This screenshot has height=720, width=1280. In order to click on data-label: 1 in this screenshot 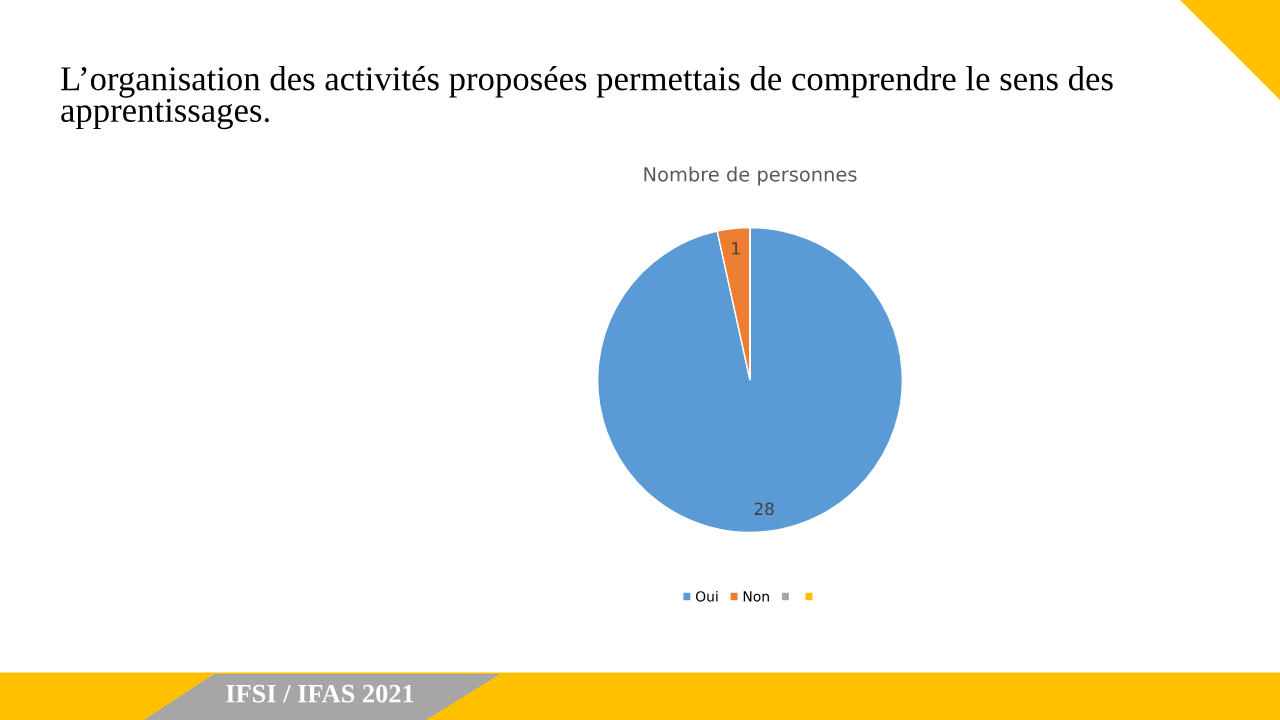, I will do `click(736, 248)`.